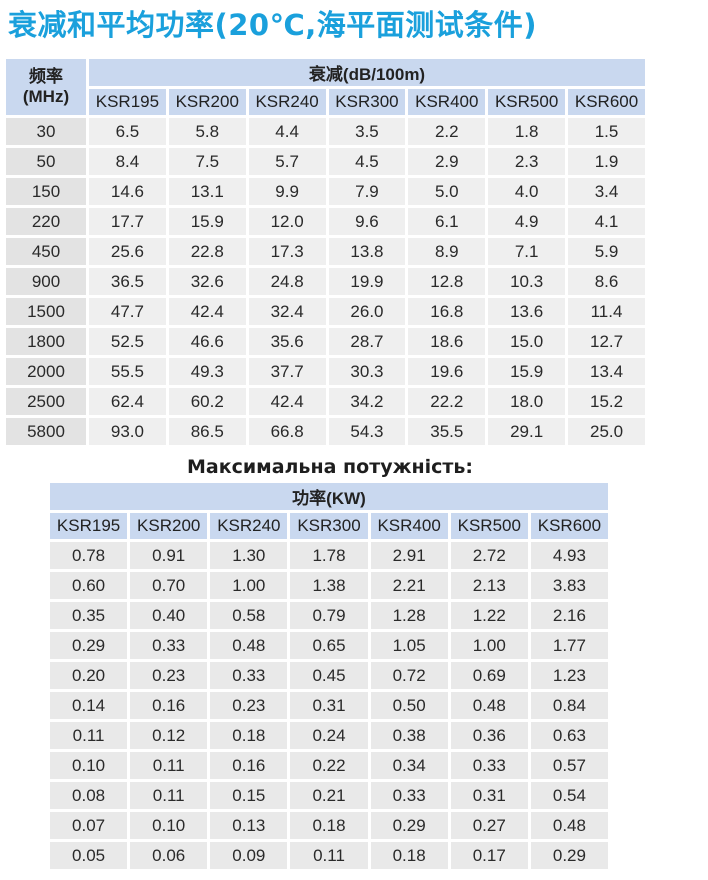 The image size is (708, 880). I want to click on table-row: 30 6.5 5.8 4.4 3.5 2.2 1.8 1.5, so click(325, 131).